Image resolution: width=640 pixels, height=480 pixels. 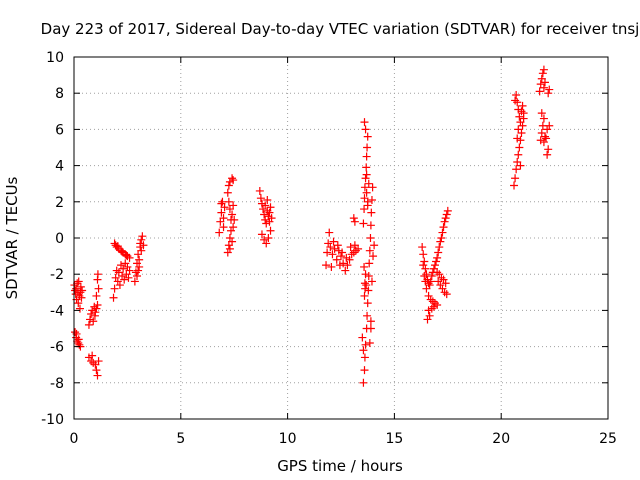 I want to click on y-tick-label: 6, so click(x=59, y=130).